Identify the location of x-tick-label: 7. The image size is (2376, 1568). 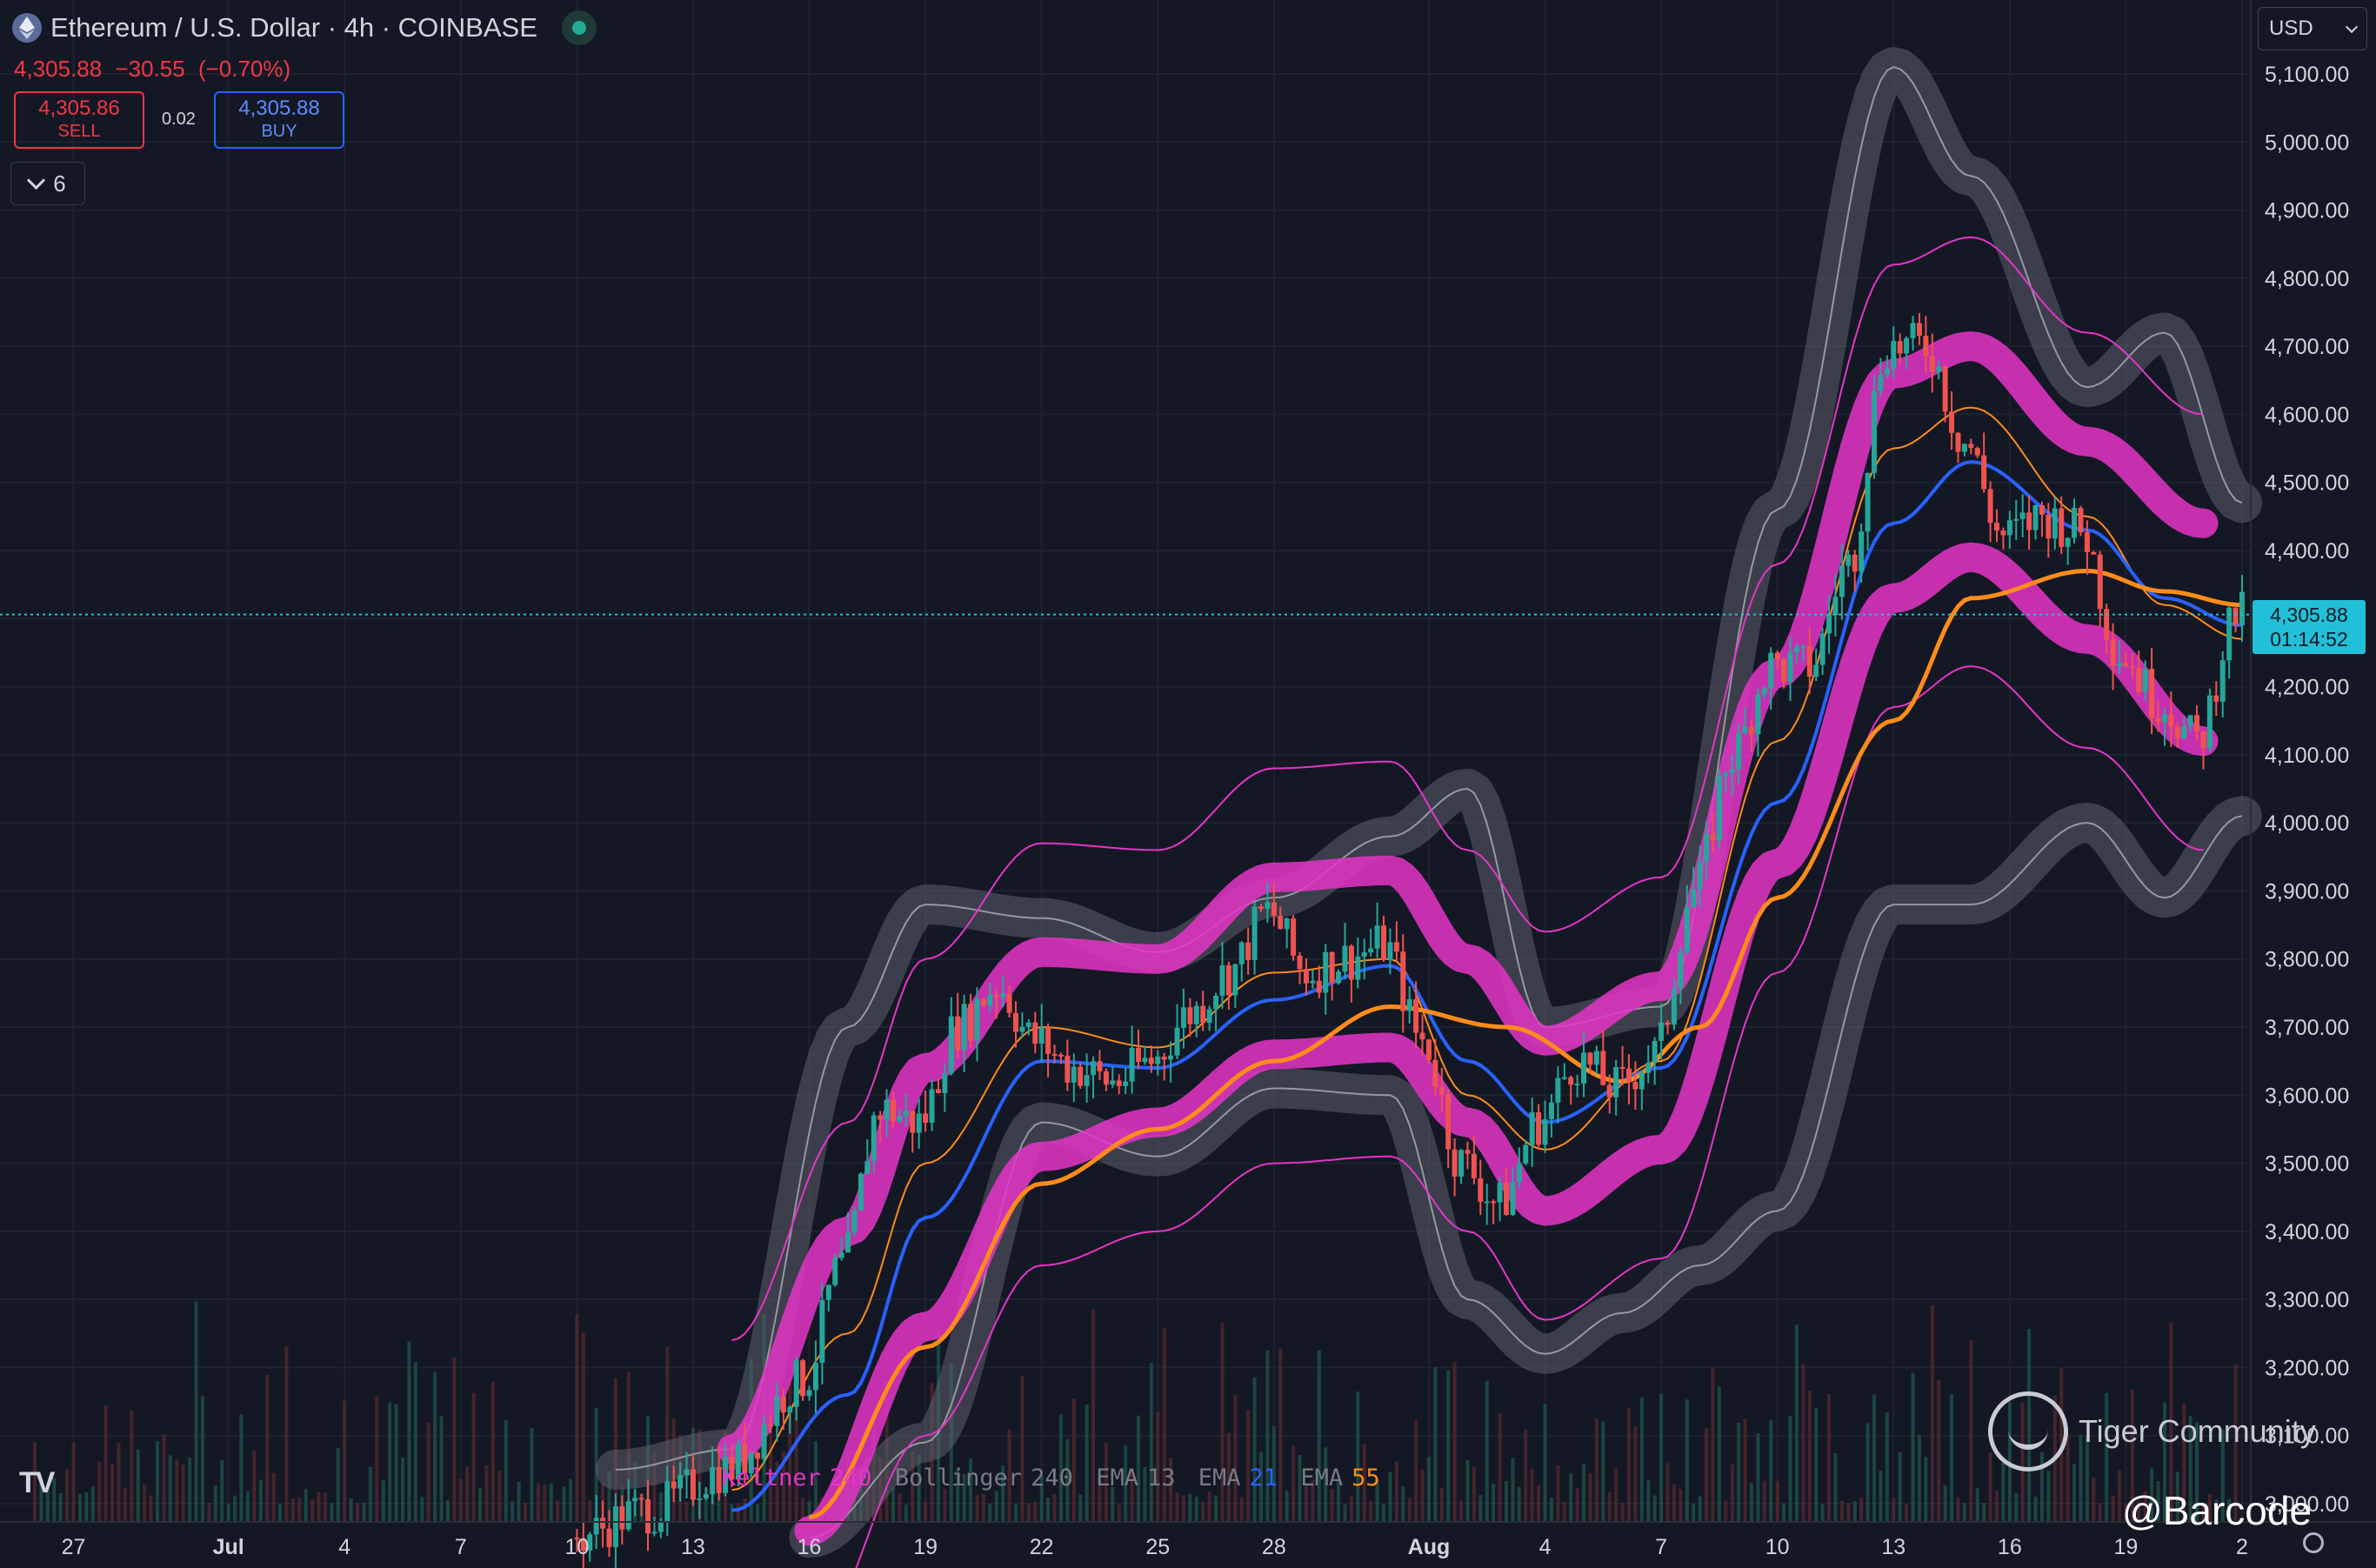
(461, 1547).